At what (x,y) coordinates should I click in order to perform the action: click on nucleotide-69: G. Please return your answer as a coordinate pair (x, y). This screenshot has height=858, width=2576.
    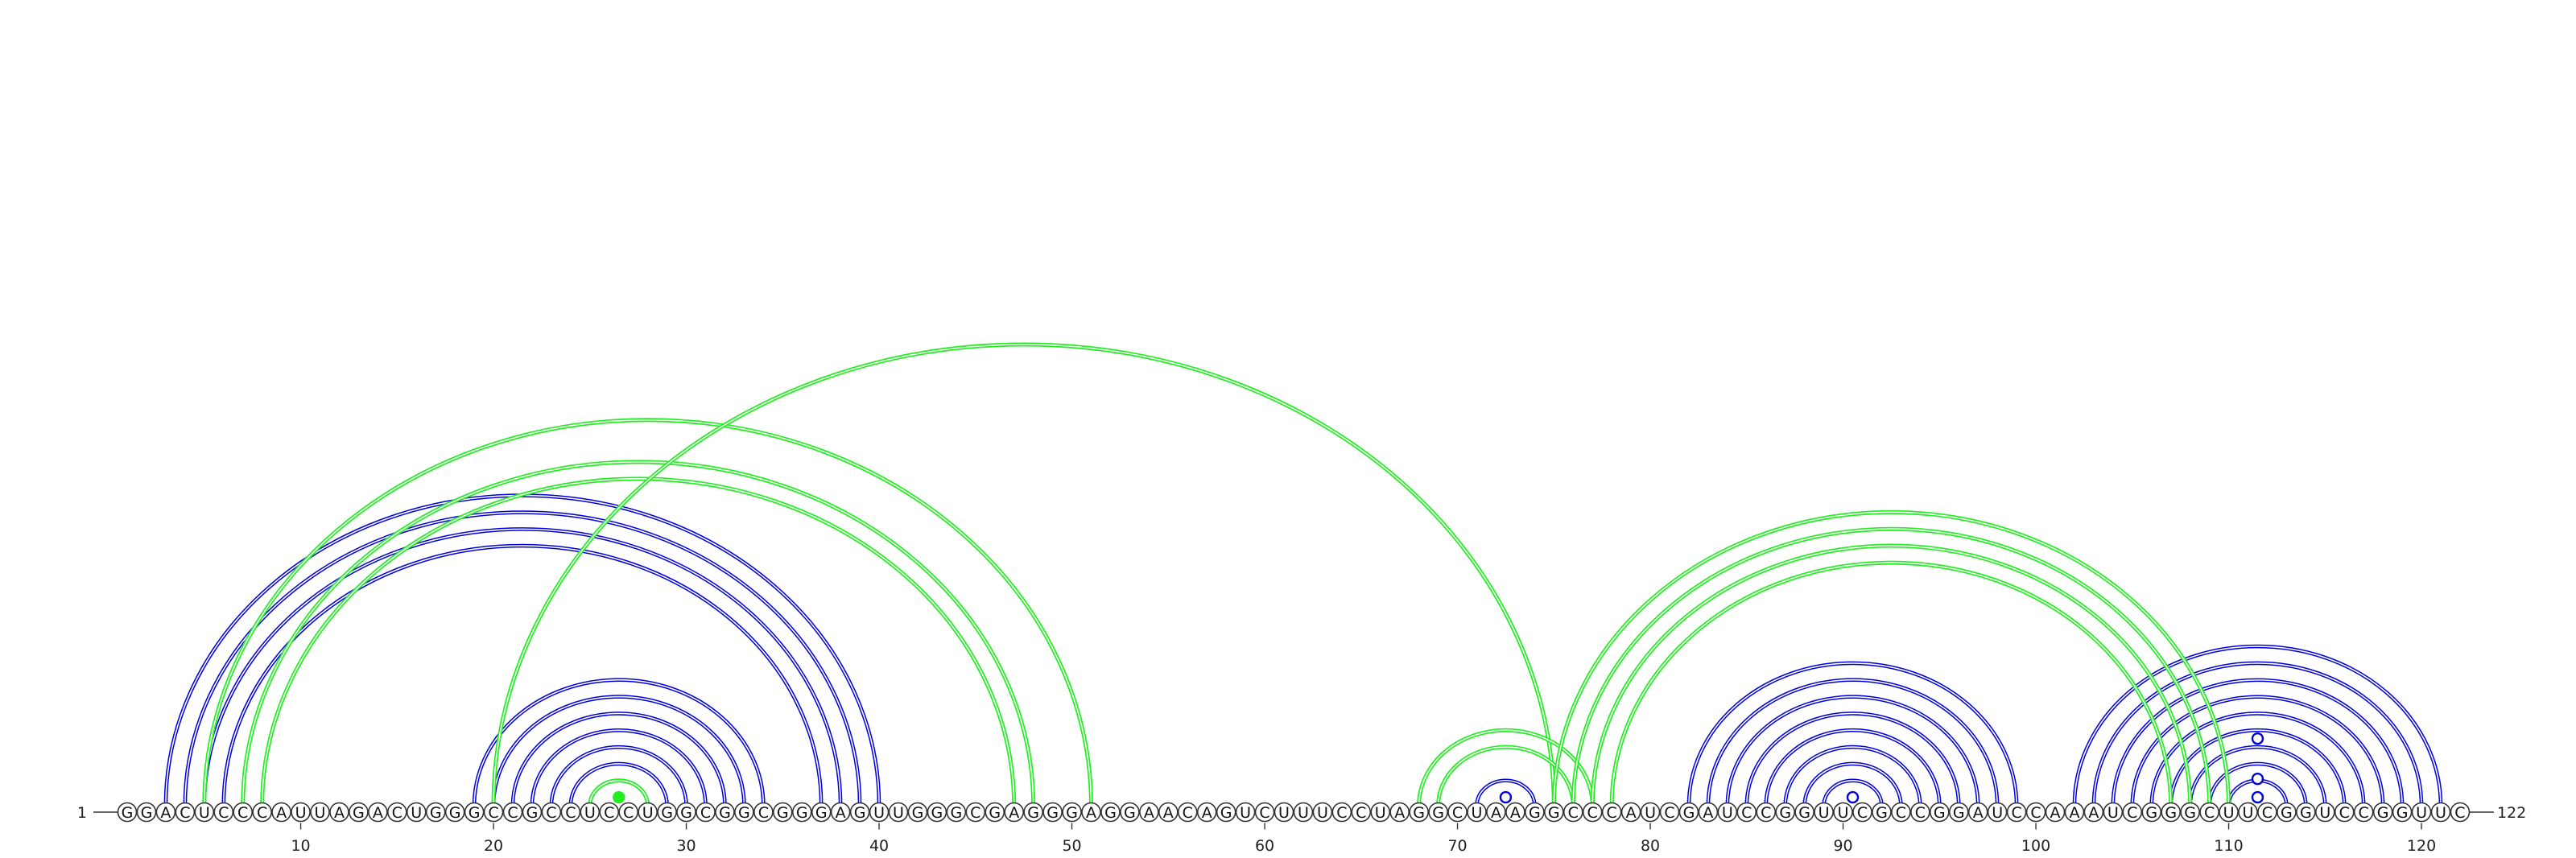
    Looking at the image, I should click on (1438, 813).